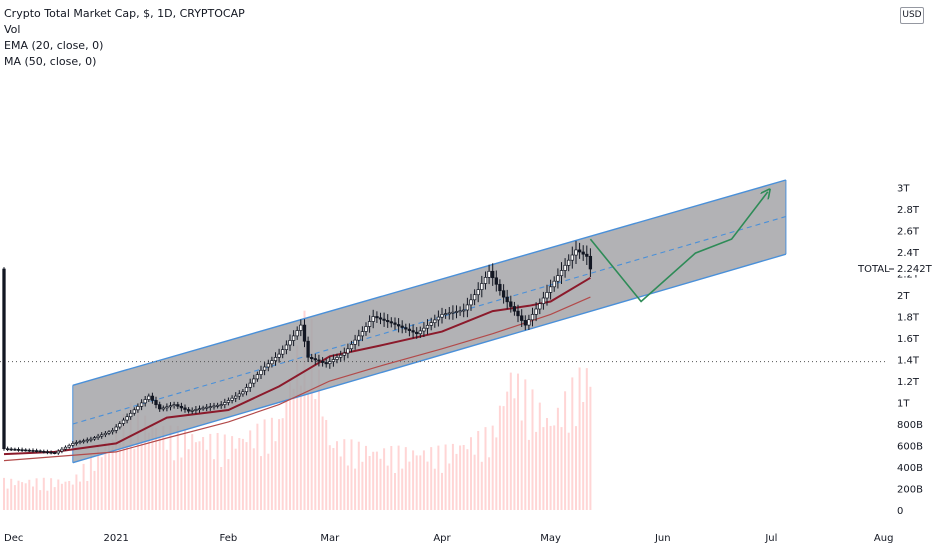 Image resolution: width=932 pixels, height=550 pixels. What do you see at coordinates (12, 29) in the screenshot?
I see `legend-vol: Vol` at bounding box center [12, 29].